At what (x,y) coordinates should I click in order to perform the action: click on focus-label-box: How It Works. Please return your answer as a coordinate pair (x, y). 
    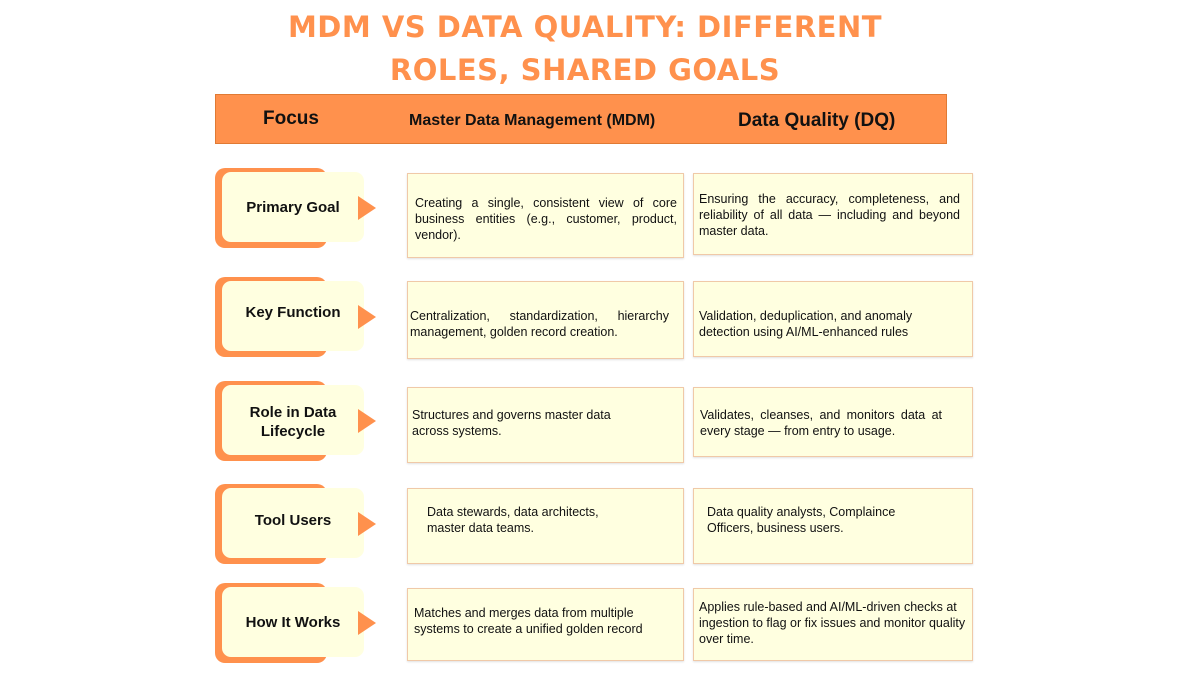
    Looking at the image, I should click on (293, 622).